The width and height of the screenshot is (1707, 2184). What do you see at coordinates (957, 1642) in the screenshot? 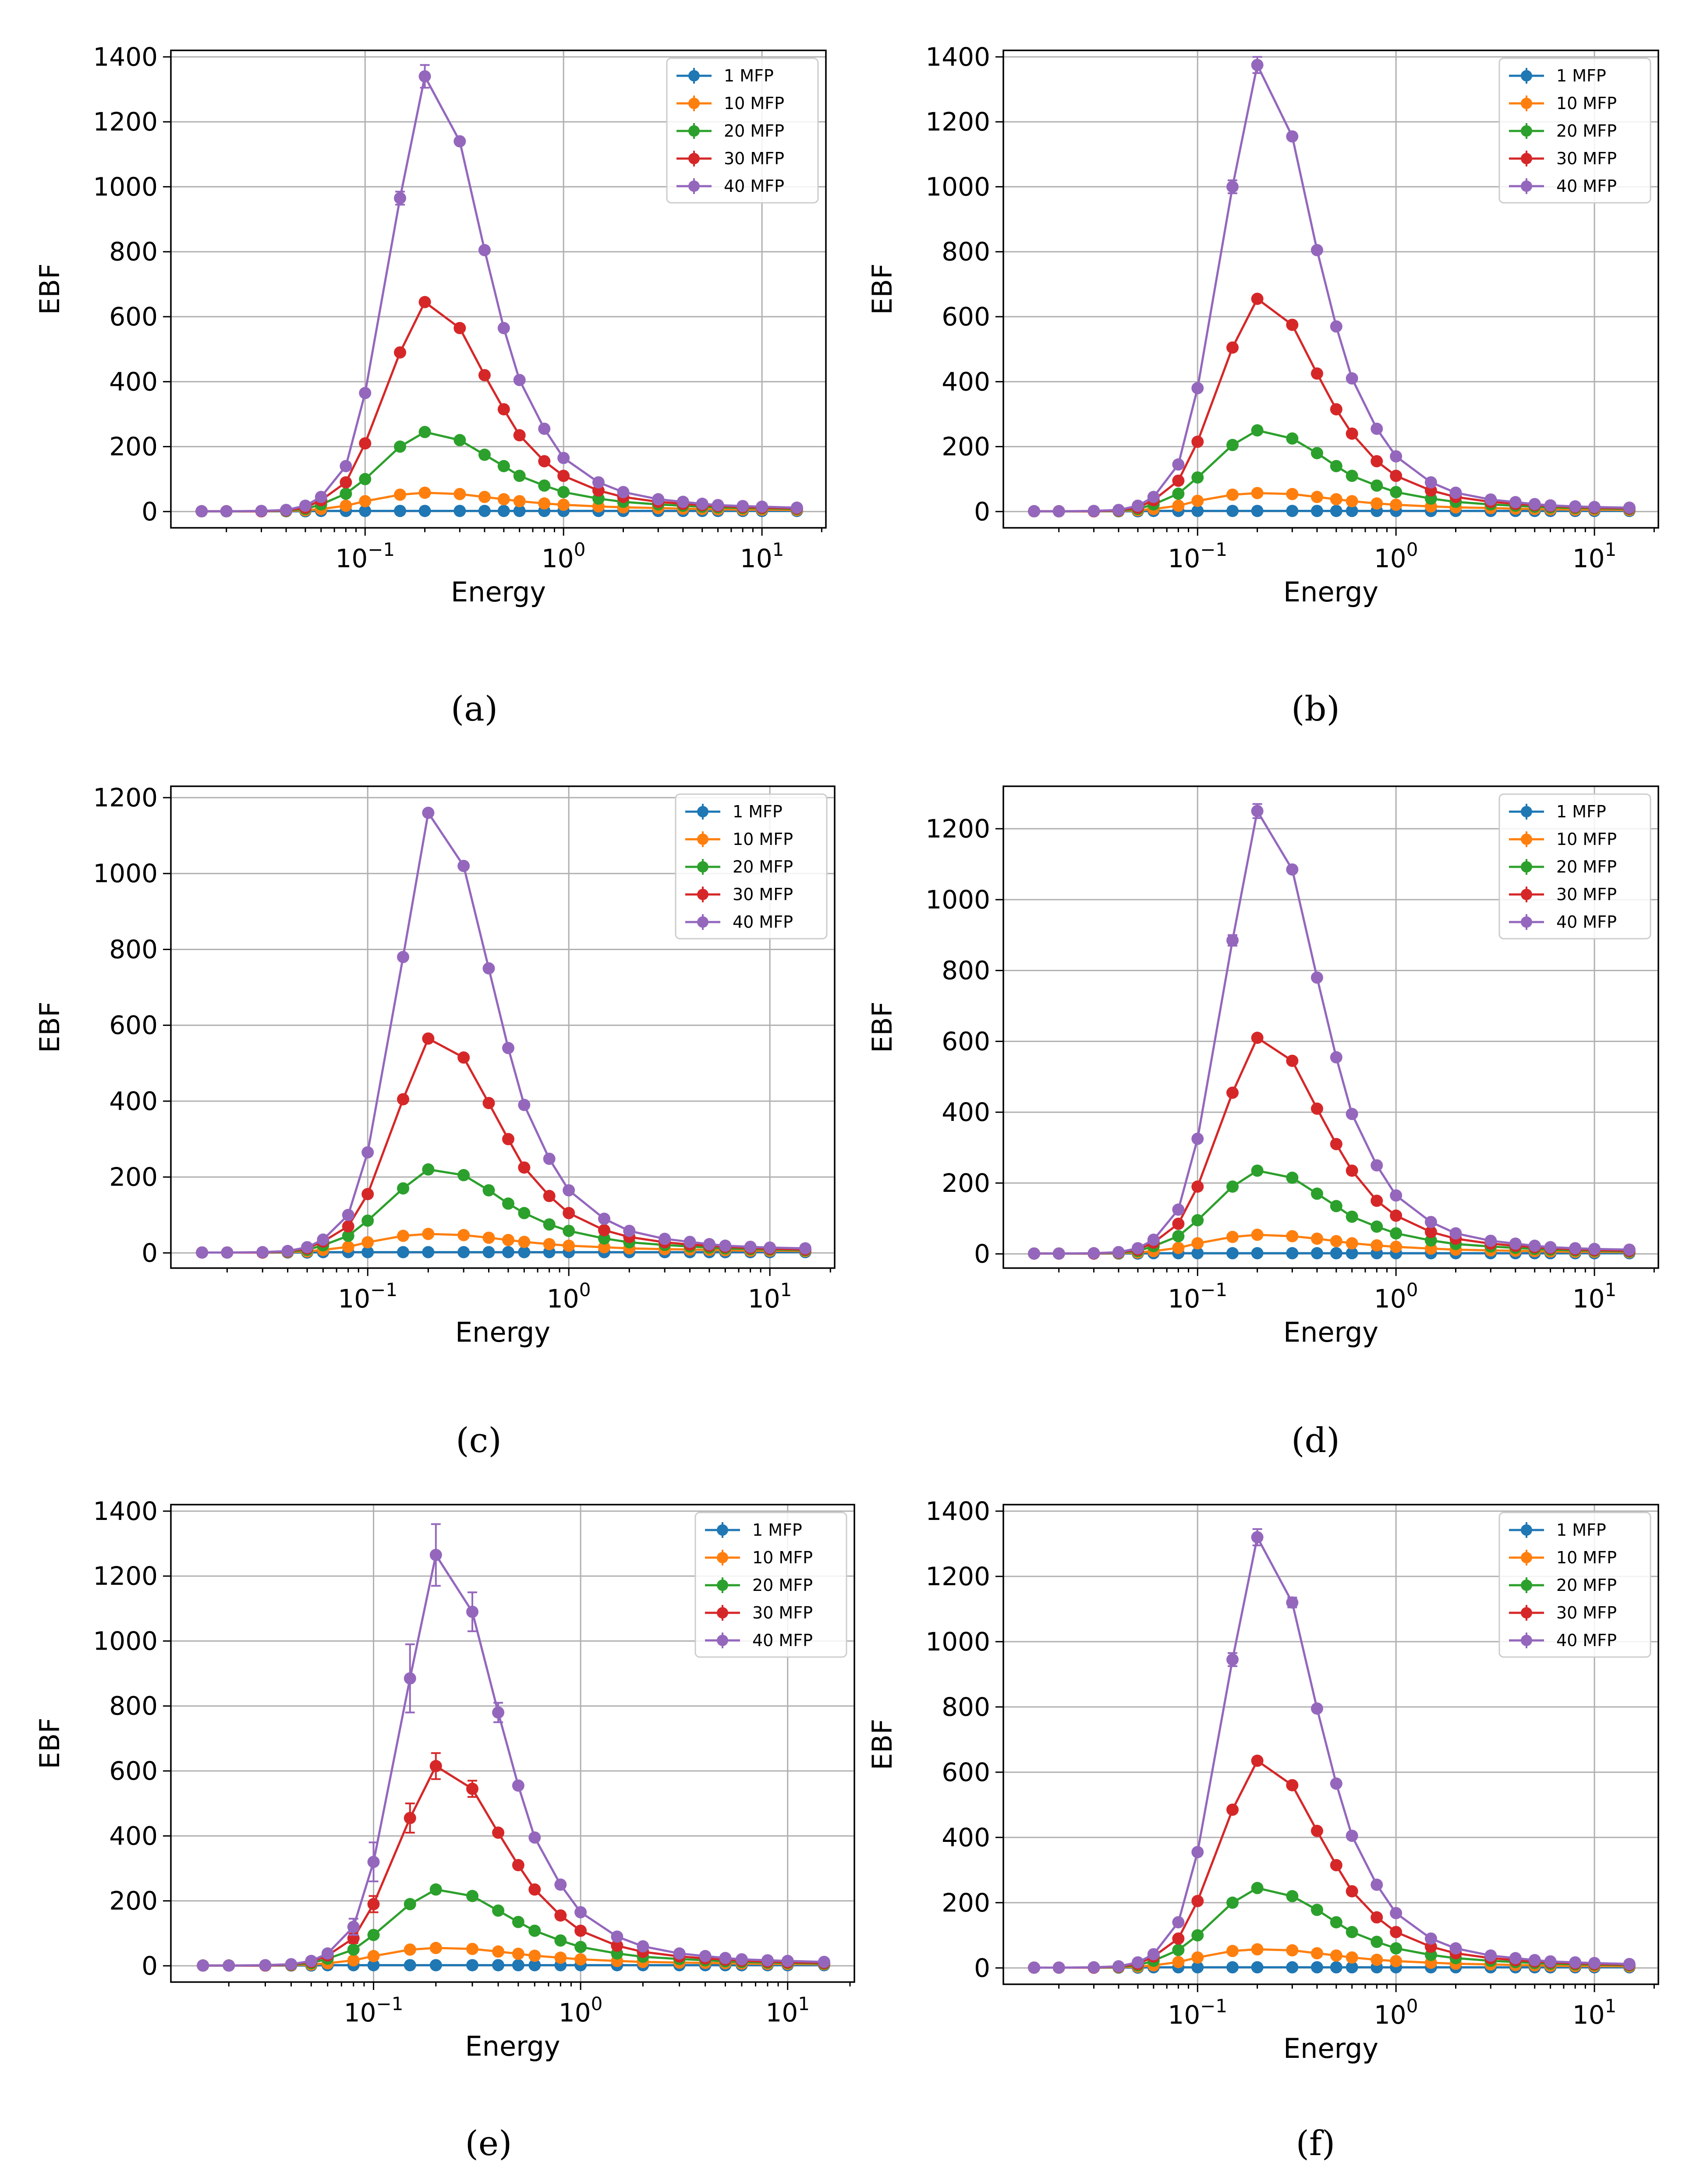
I see `y-tick-label: 1000` at bounding box center [957, 1642].